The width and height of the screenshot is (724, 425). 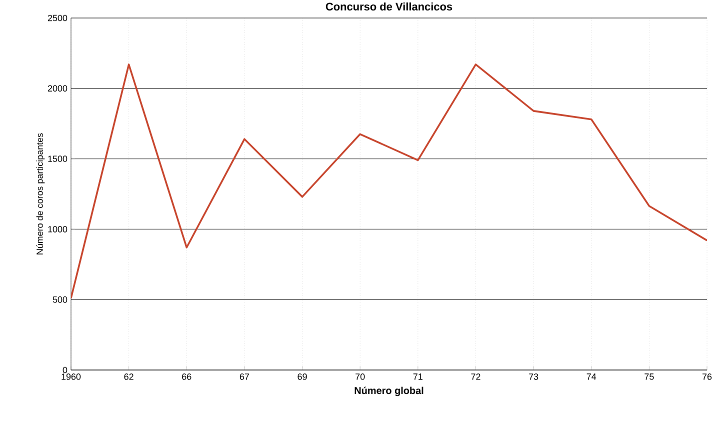 I want to click on x-tick-label: 73, so click(x=533, y=377).